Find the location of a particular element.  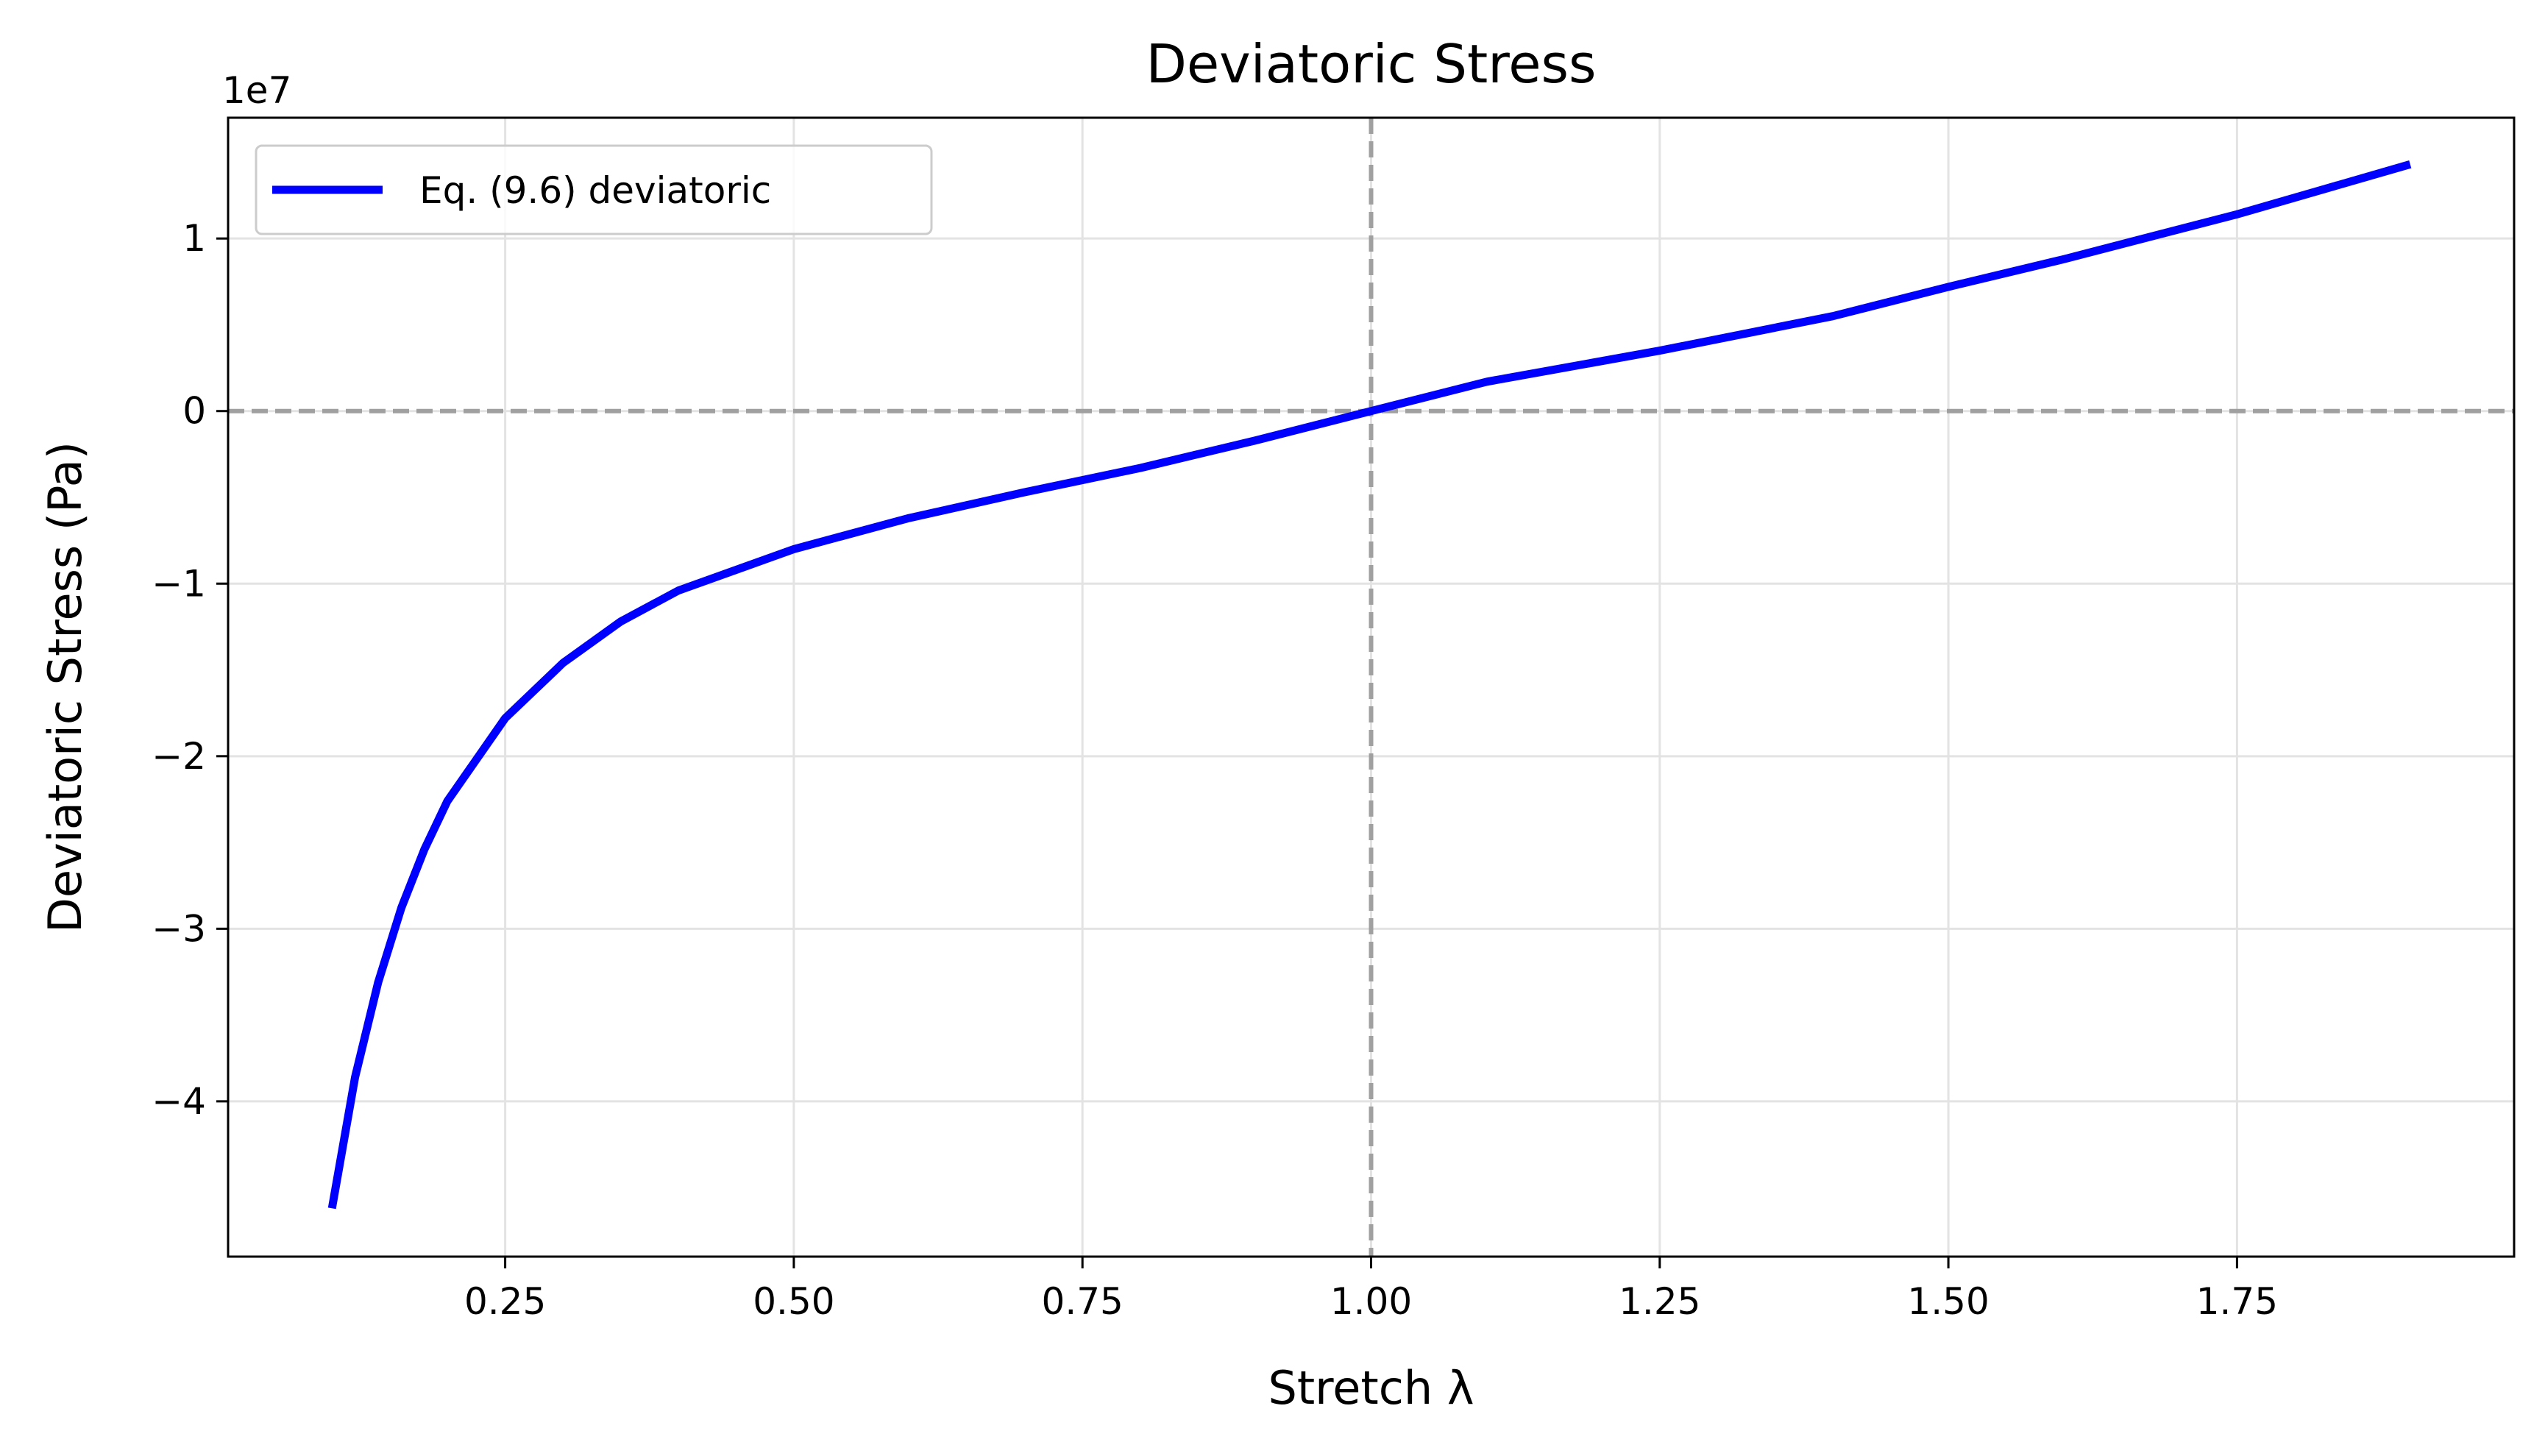

y-tick-label: −1 is located at coordinates (179, 583).